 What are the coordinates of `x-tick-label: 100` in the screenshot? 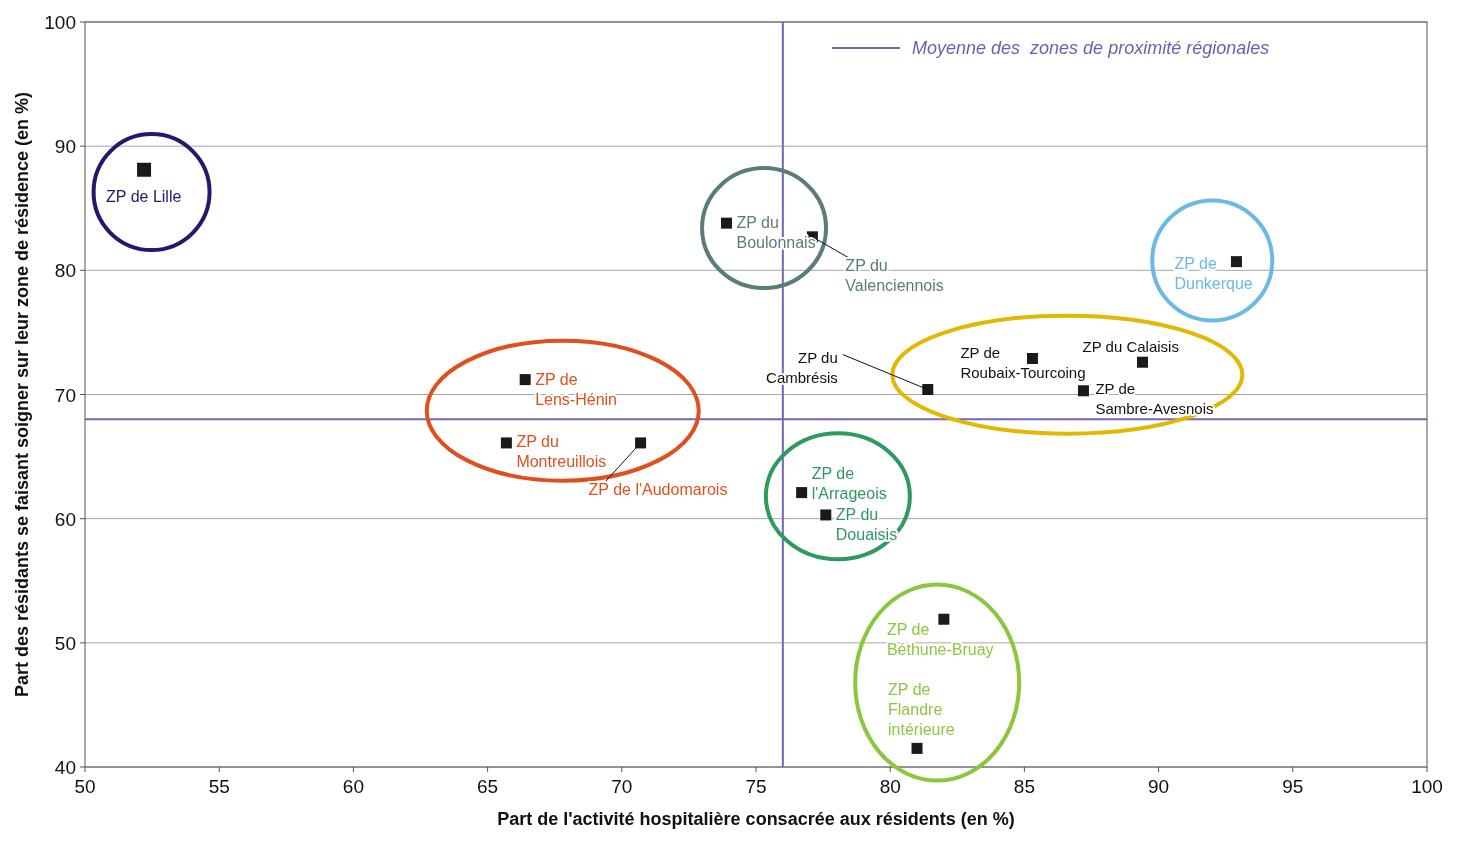 It's located at (1427, 786).